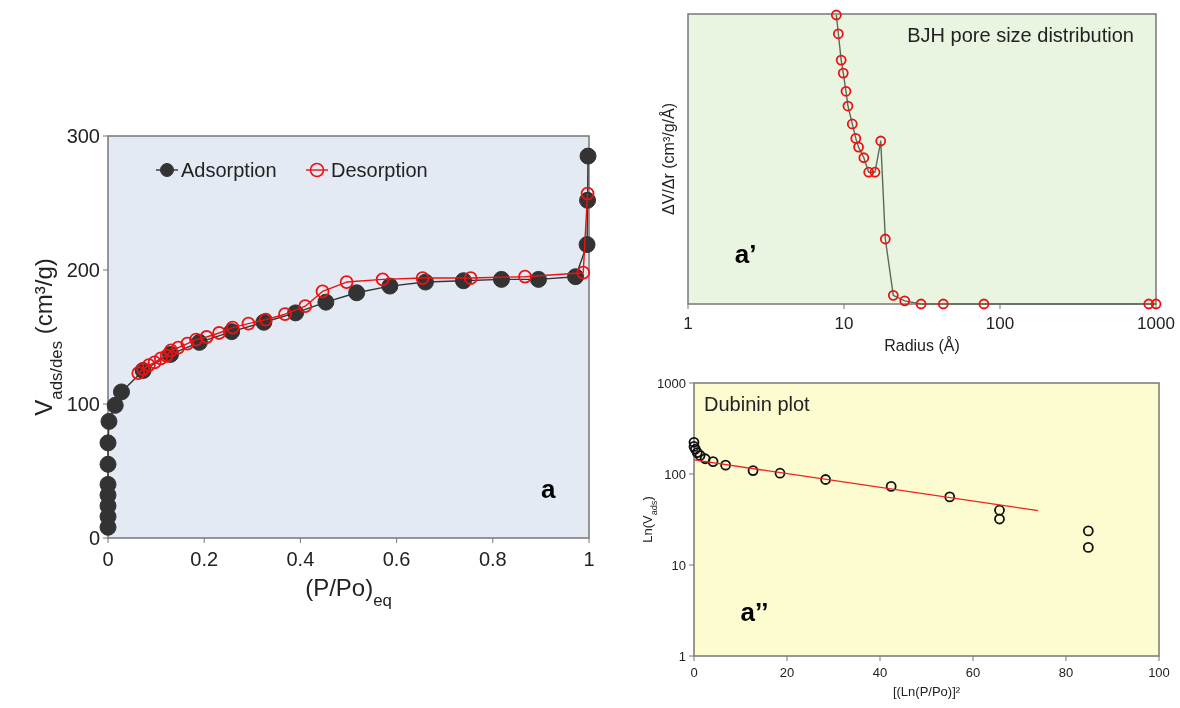  I want to click on x-tick-label: 0.2, so click(204, 559).